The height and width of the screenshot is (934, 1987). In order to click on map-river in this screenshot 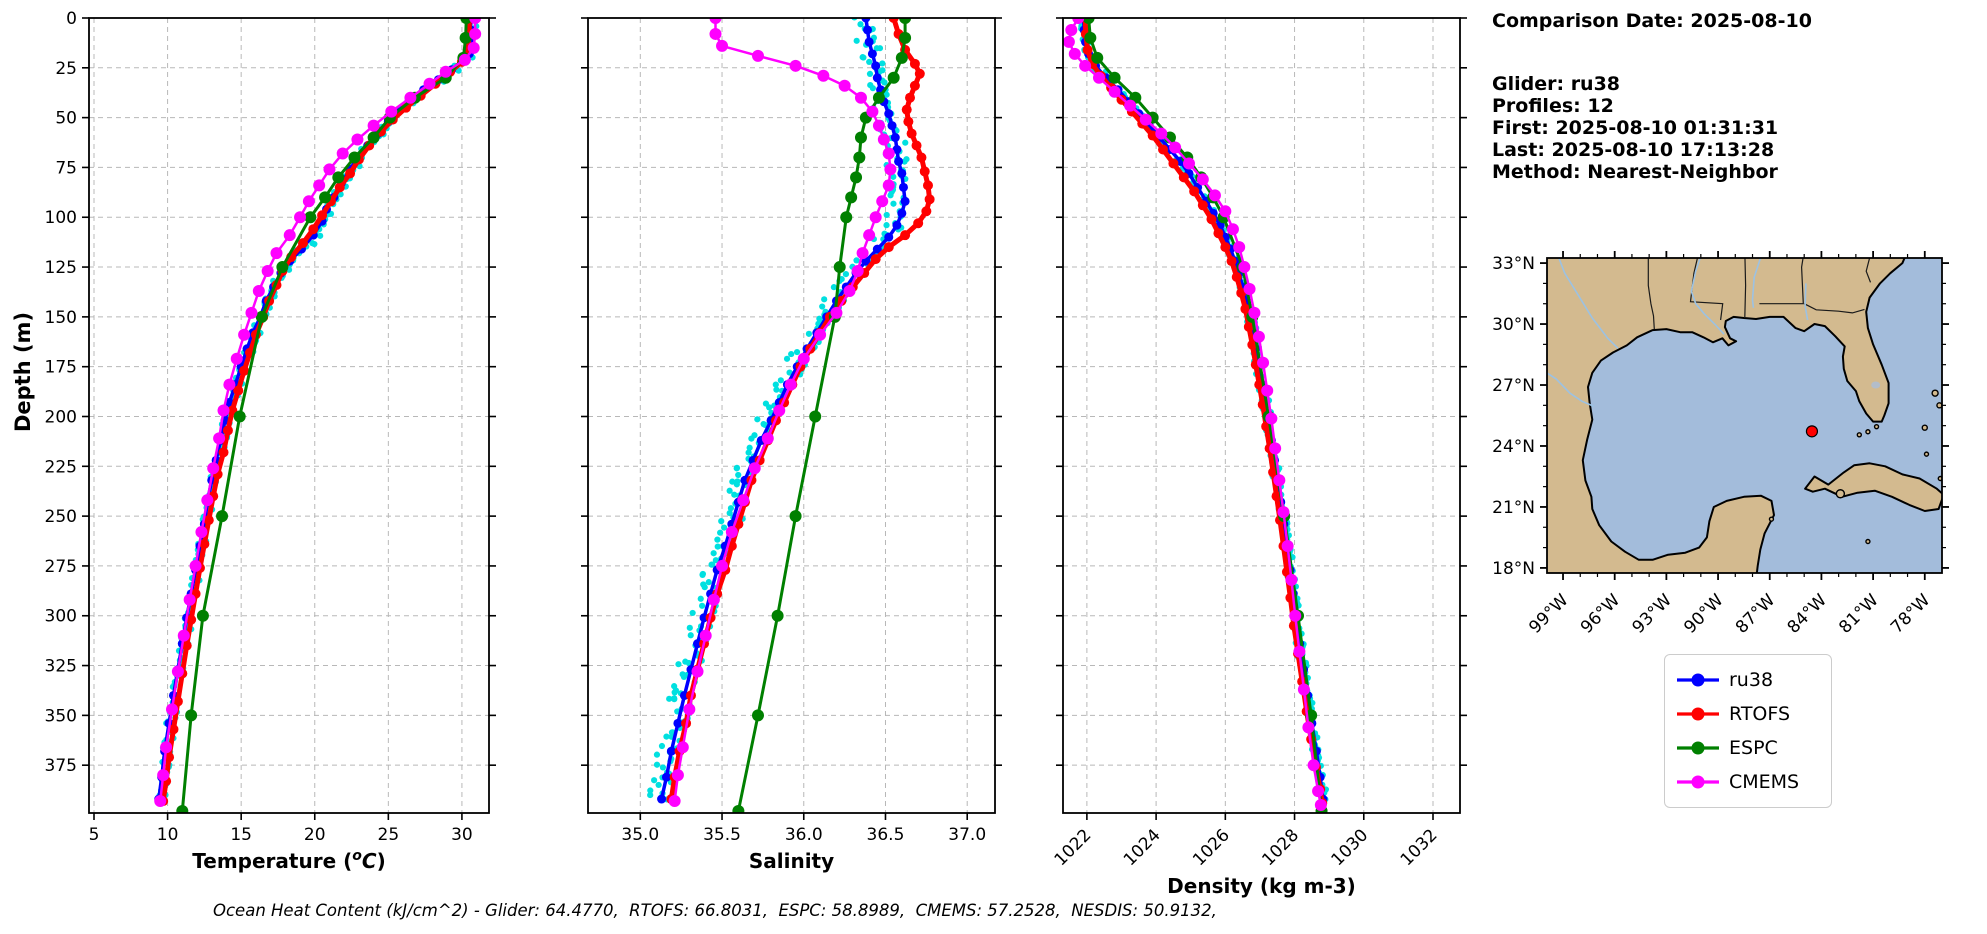, I will do `click(1806, 302)`.